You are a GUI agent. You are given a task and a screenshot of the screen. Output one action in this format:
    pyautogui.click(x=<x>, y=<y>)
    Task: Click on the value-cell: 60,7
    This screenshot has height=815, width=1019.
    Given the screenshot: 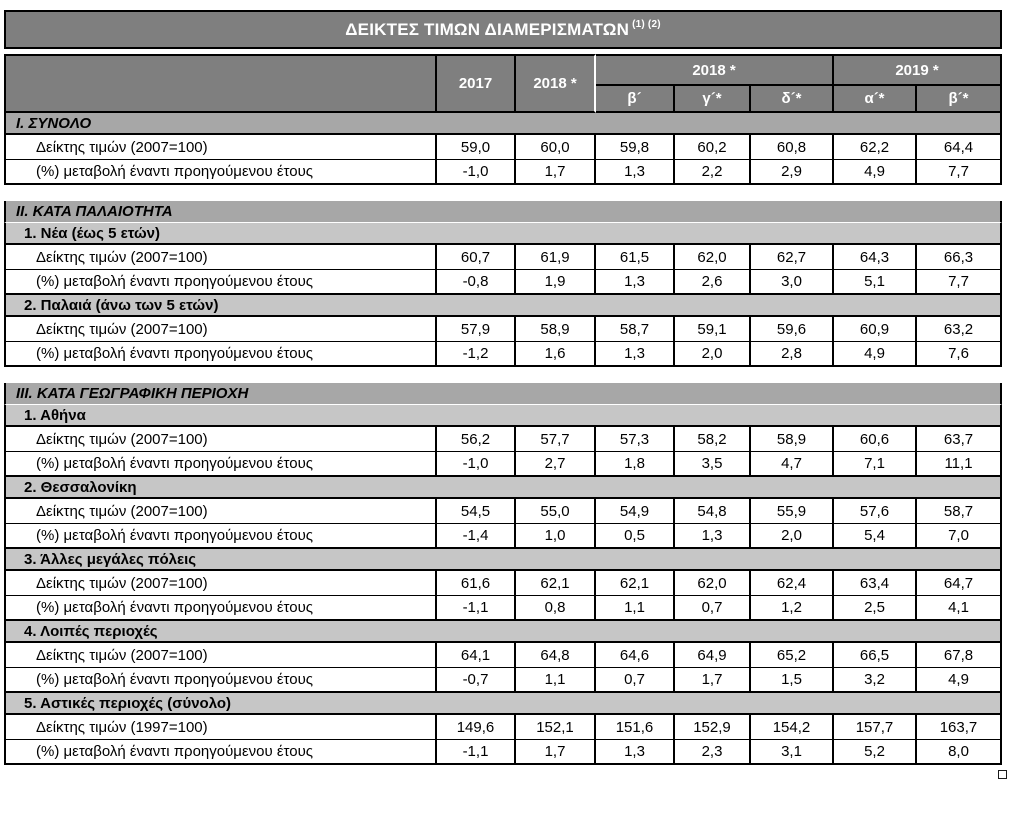 What is the action you would take?
    pyautogui.click(x=476, y=257)
    